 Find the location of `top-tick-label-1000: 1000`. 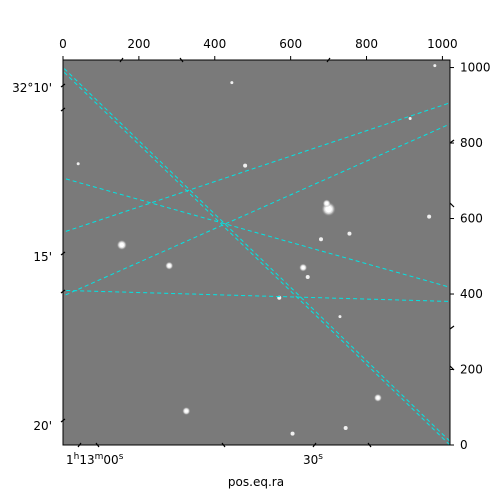

top-tick-label-1000: 1000 is located at coordinates (442, 44).